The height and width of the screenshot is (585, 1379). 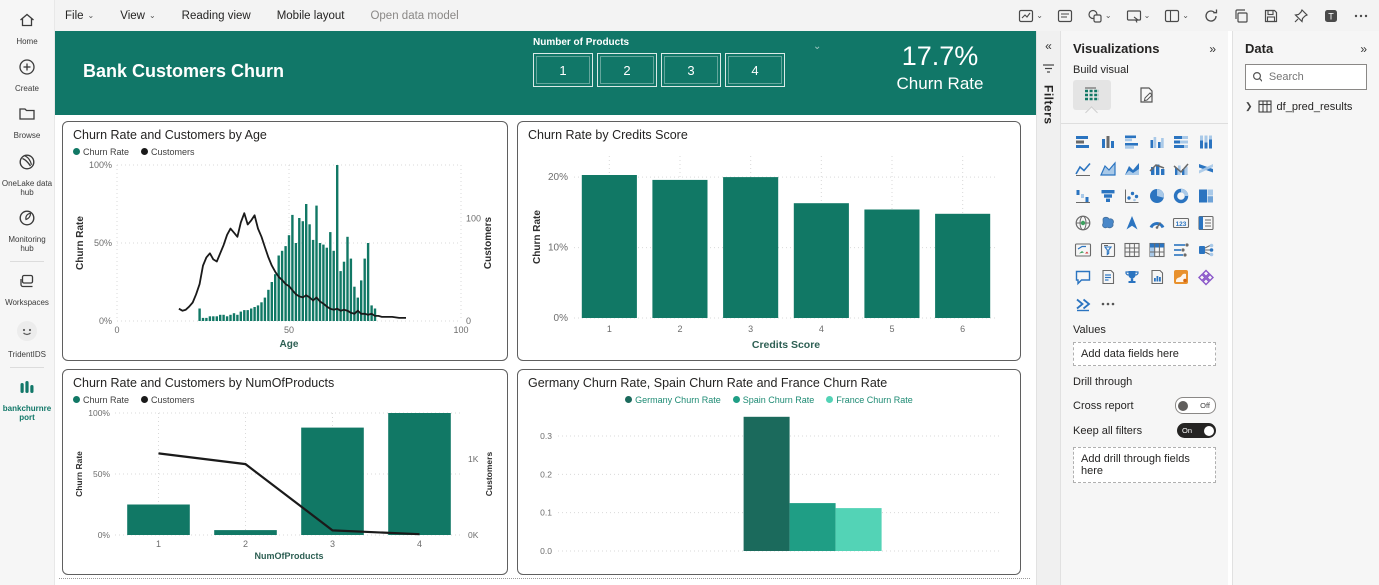 I want to click on map-icon, so click(x=1083, y=223).